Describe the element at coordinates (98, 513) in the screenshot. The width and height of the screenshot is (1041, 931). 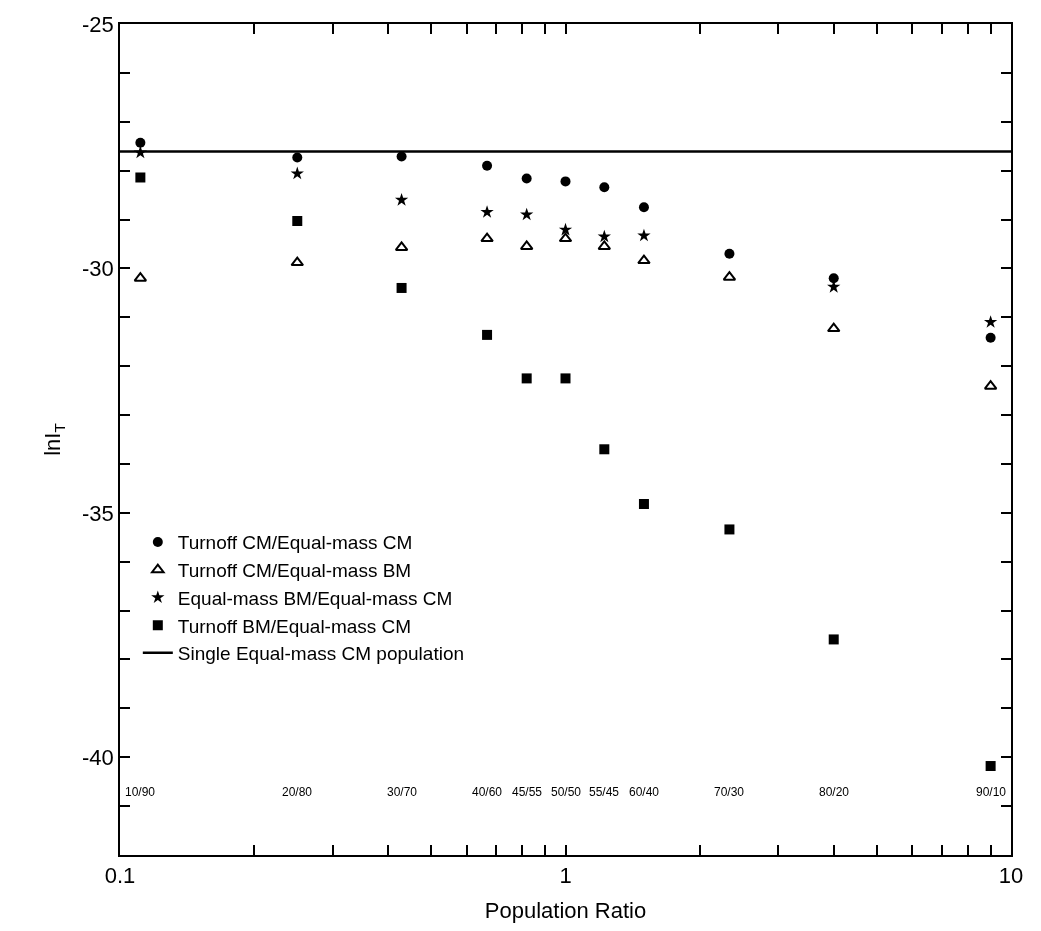
I see `y-tick-label: -35` at that location.